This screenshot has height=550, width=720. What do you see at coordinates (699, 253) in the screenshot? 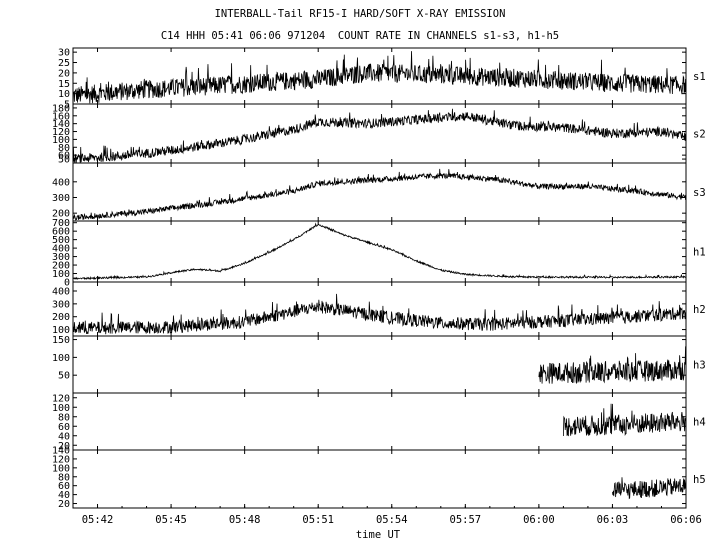
I see `series-label-h1: h1` at bounding box center [699, 253].